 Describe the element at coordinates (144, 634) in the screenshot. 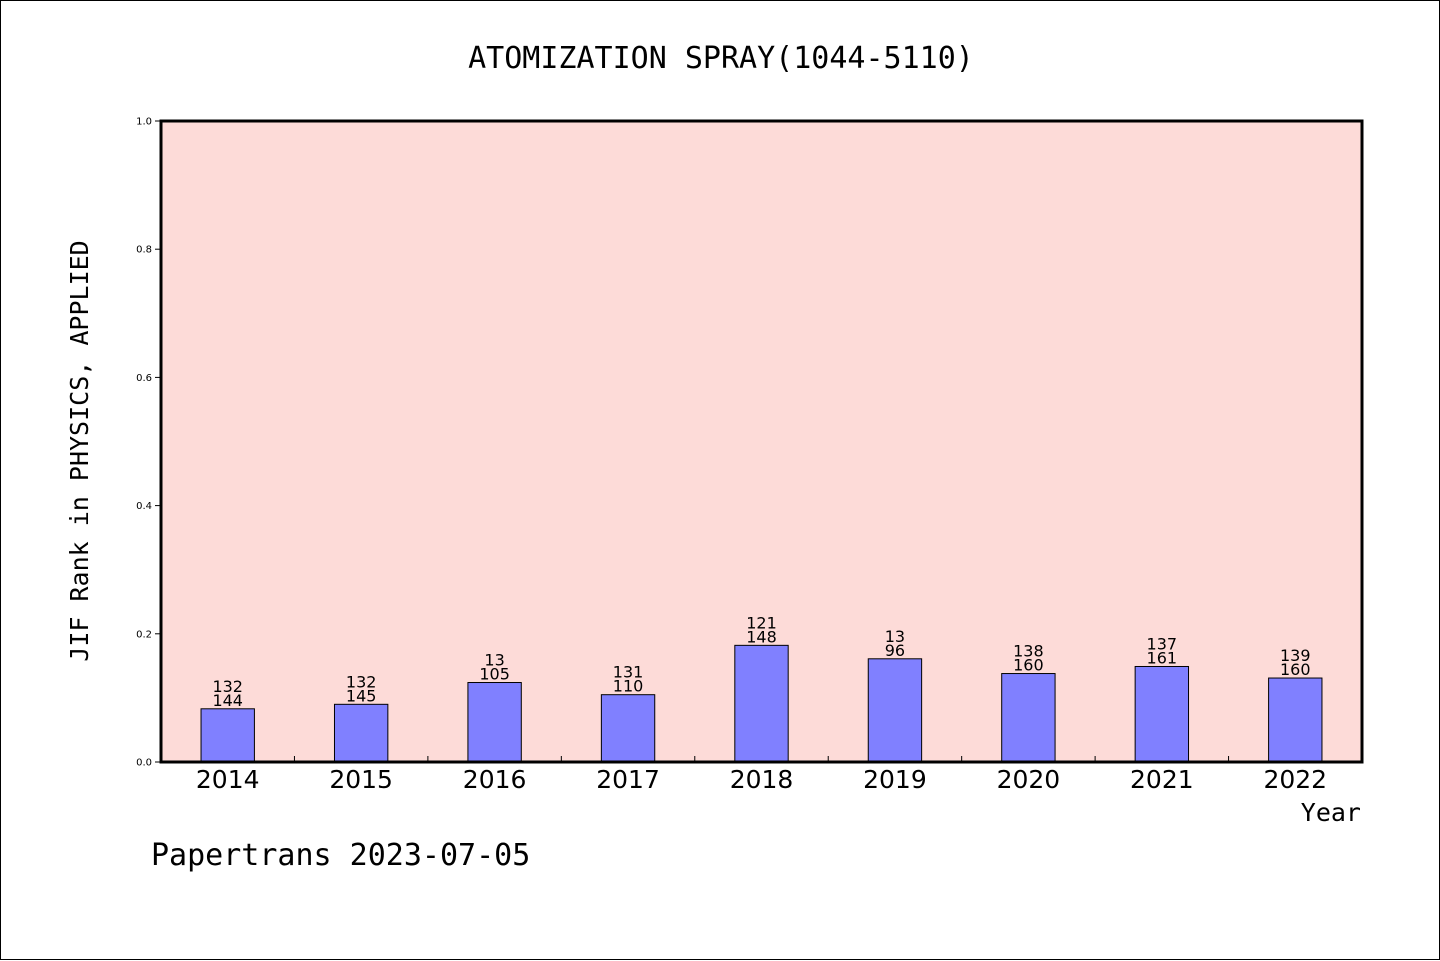

I see `y-tick-label: 0.2` at that location.